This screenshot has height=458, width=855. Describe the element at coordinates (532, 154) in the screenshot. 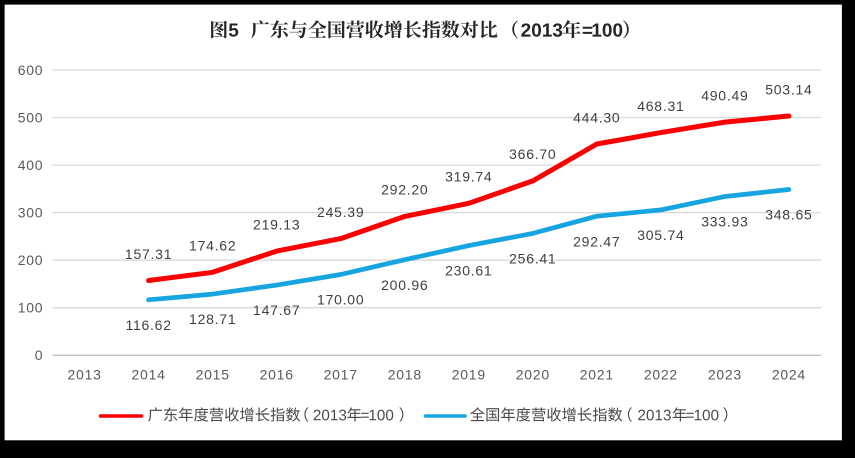

I see `svg-text: 366.70` at that location.